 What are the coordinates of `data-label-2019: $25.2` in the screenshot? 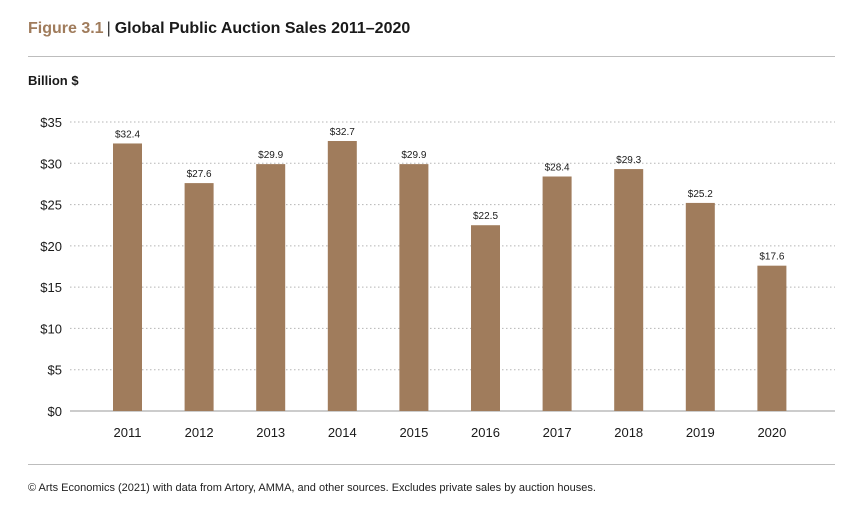 It's located at (700, 194).